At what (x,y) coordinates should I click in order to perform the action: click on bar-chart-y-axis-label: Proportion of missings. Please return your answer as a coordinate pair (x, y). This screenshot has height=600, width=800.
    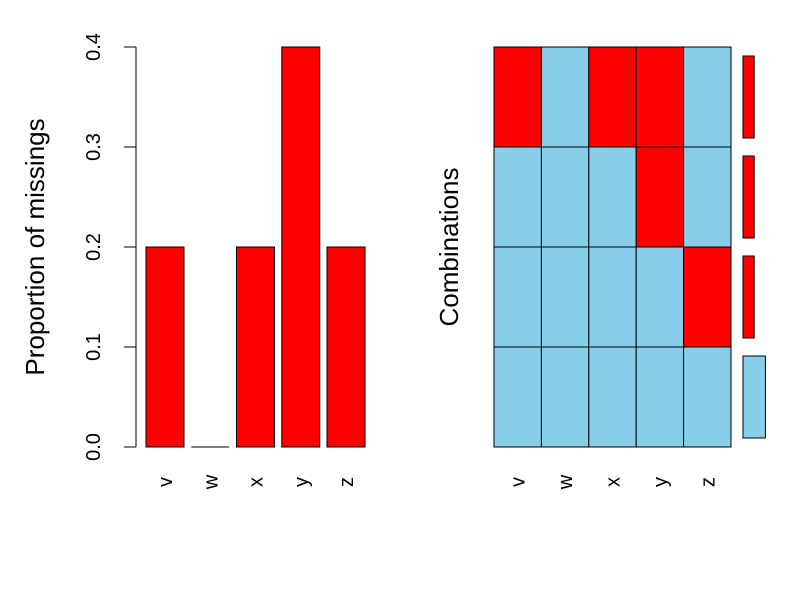
    Looking at the image, I should click on (35, 246).